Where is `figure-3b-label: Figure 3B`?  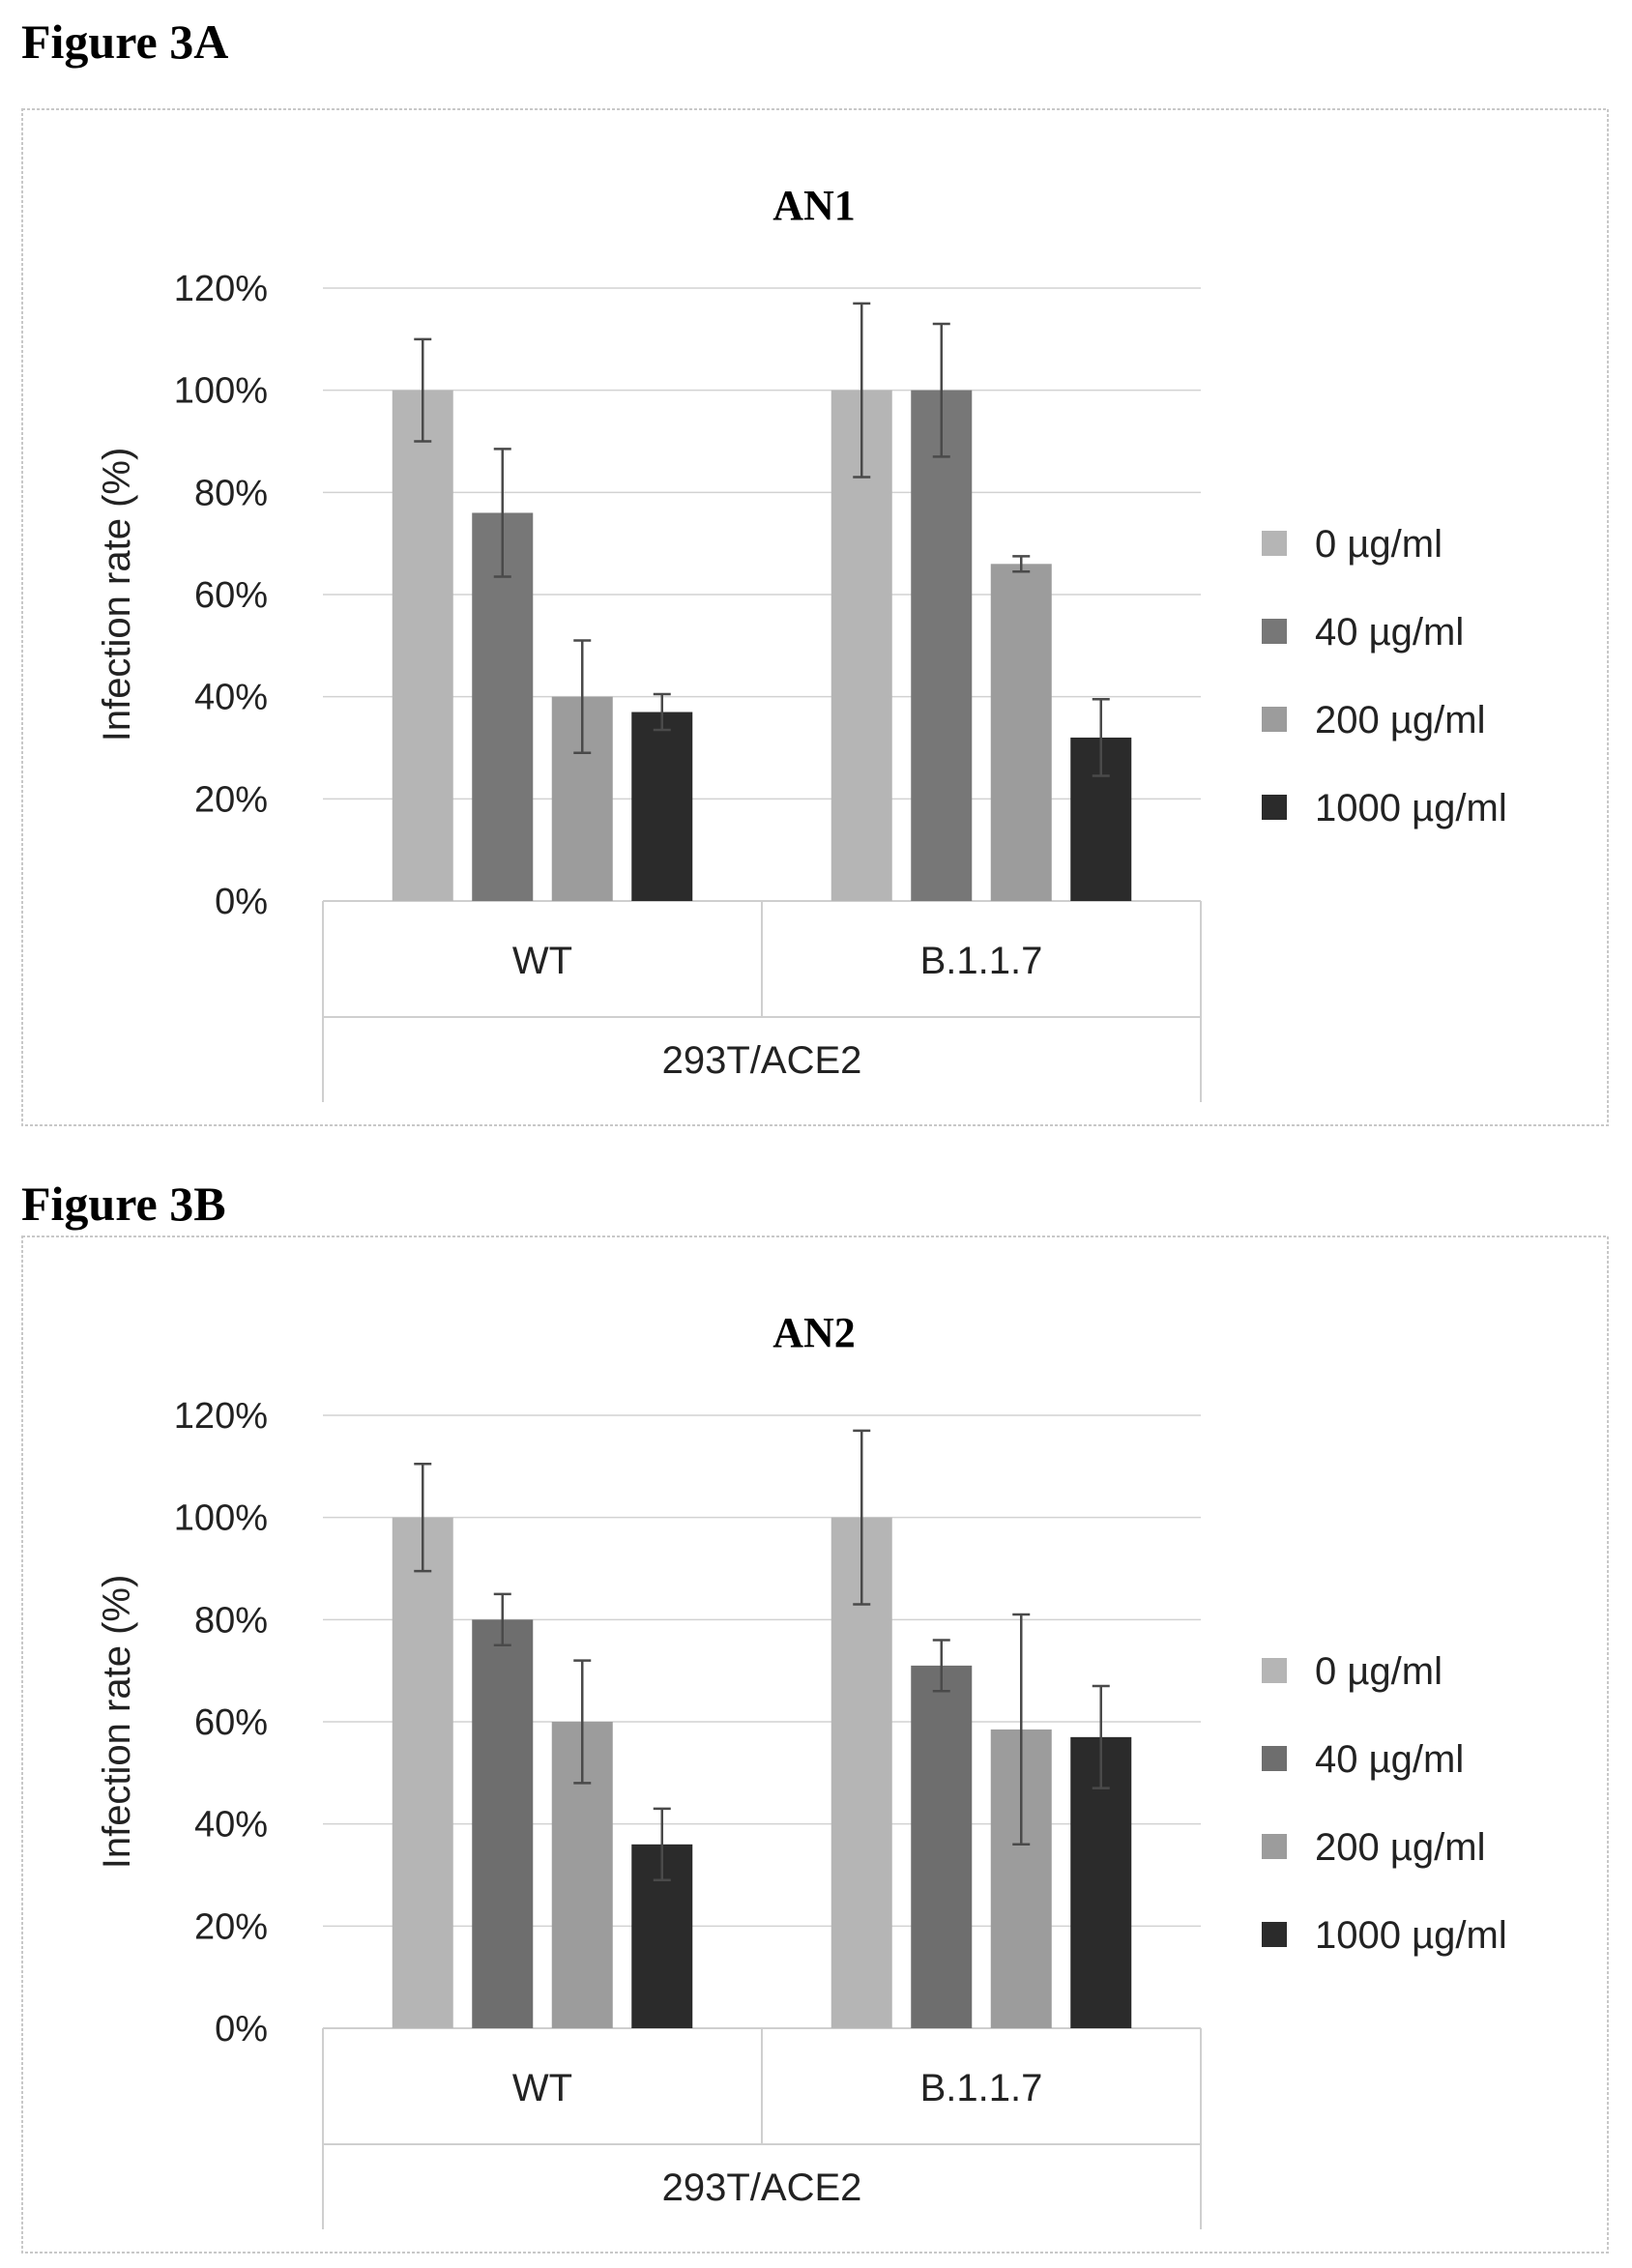 figure-3b-label: Figure 3B is located at coordinates (124, 1204).